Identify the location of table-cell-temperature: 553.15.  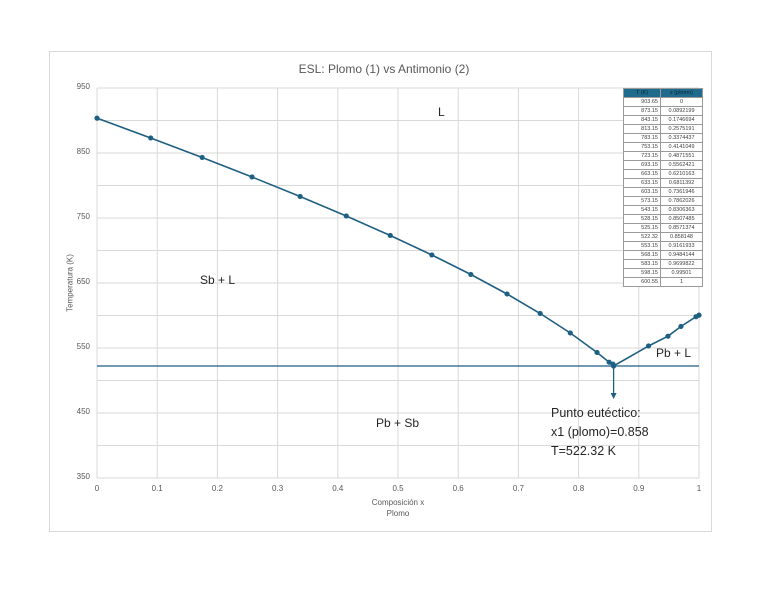
(642, 246).